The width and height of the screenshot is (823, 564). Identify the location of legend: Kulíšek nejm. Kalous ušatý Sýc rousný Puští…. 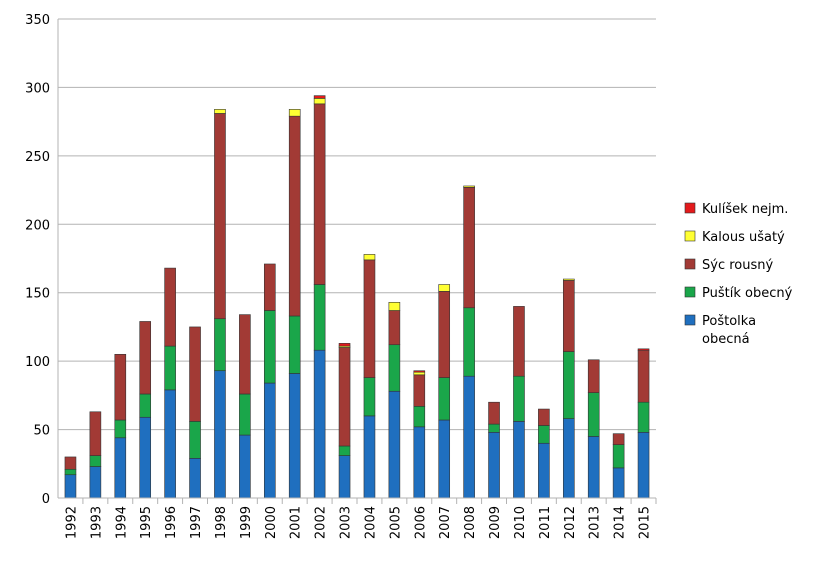
(738, 274).